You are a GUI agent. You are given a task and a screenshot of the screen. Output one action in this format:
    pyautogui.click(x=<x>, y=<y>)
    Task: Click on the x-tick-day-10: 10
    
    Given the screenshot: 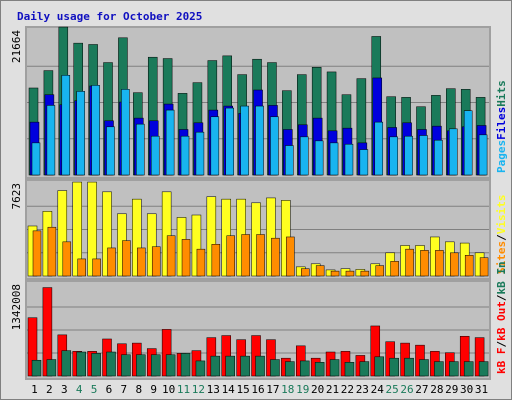 What is the action you would take?
    pyautogui.click(x=168, y=389)
    